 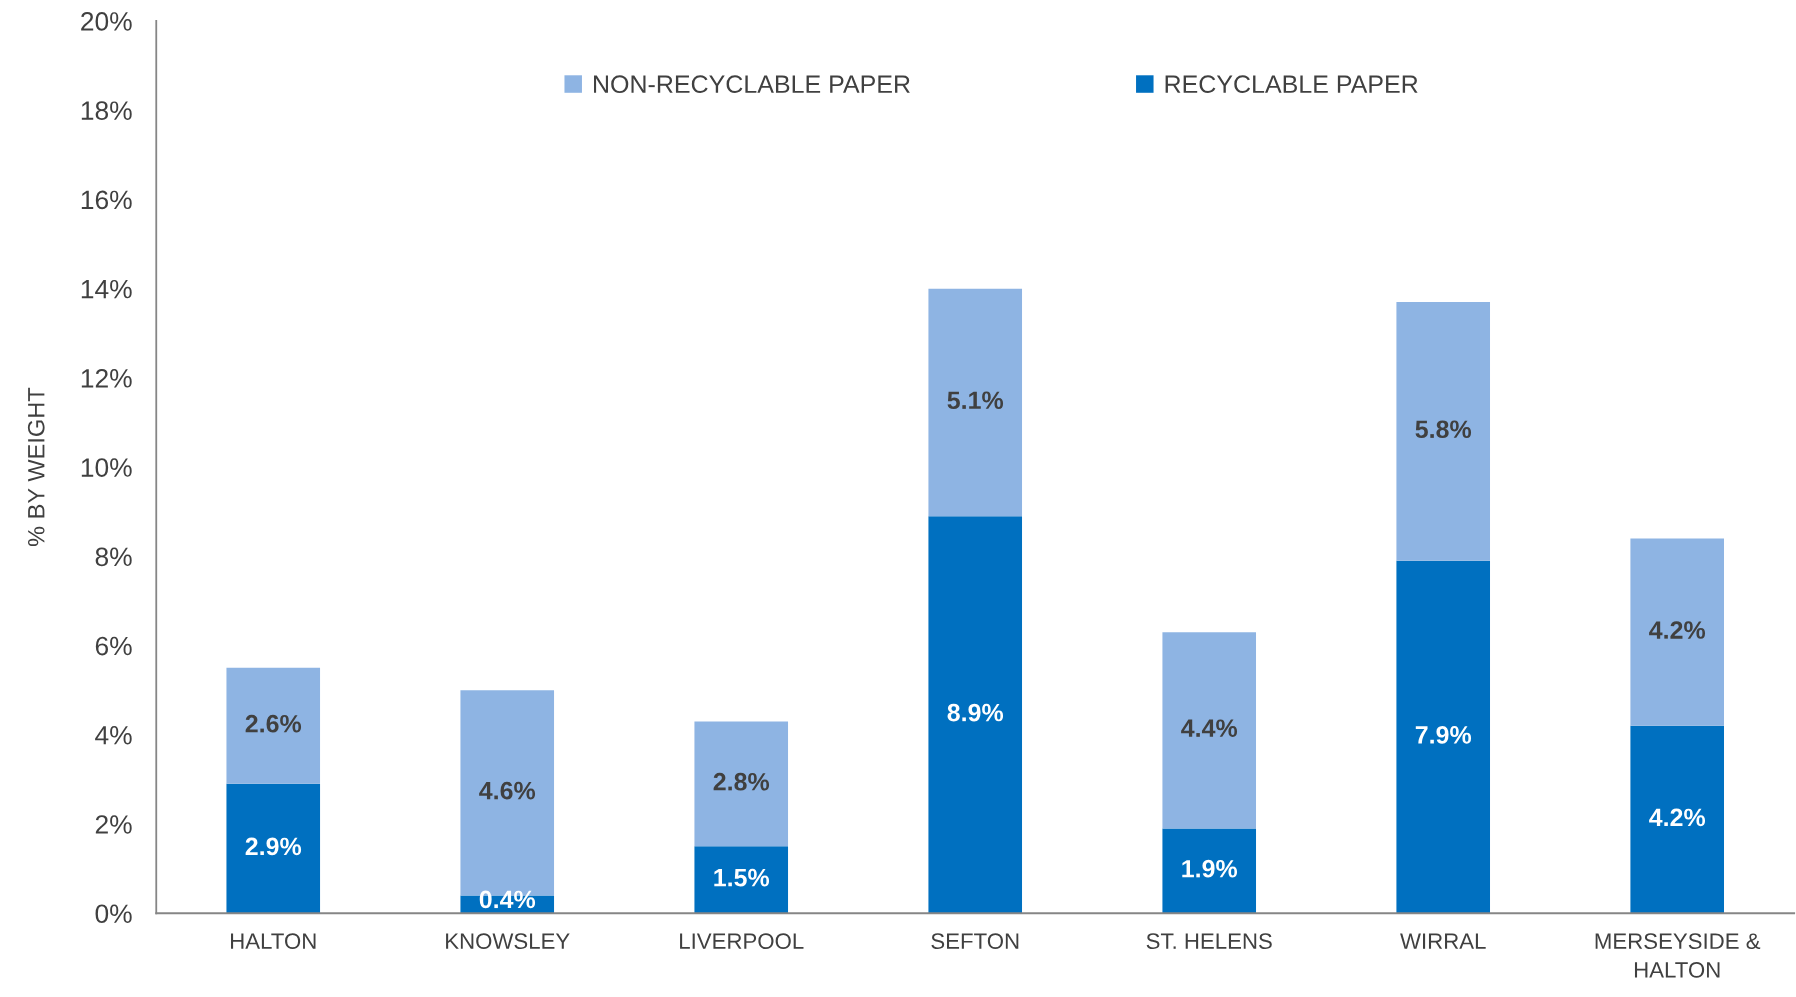 I want to click on x-tick-label: HALTON, so click(x=273, y=941).